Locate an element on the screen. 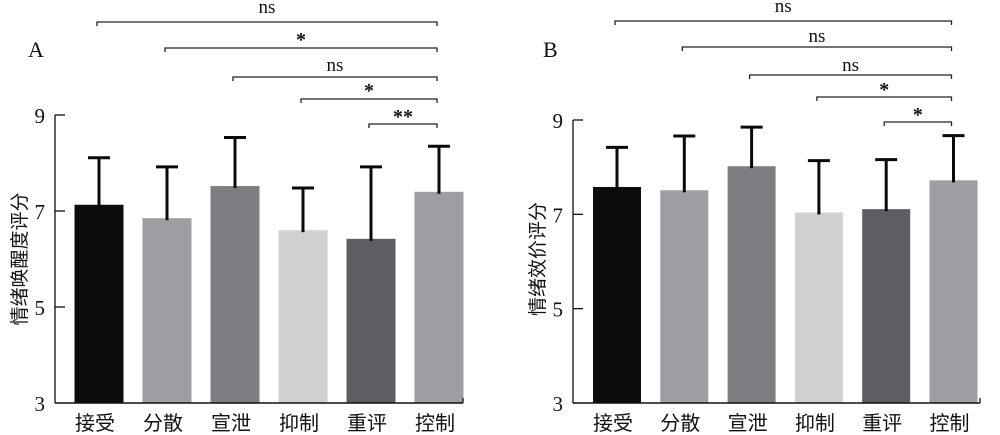 This screenshot has height=435, width=1000. panel-label: A is located at coordinates (36, 49).